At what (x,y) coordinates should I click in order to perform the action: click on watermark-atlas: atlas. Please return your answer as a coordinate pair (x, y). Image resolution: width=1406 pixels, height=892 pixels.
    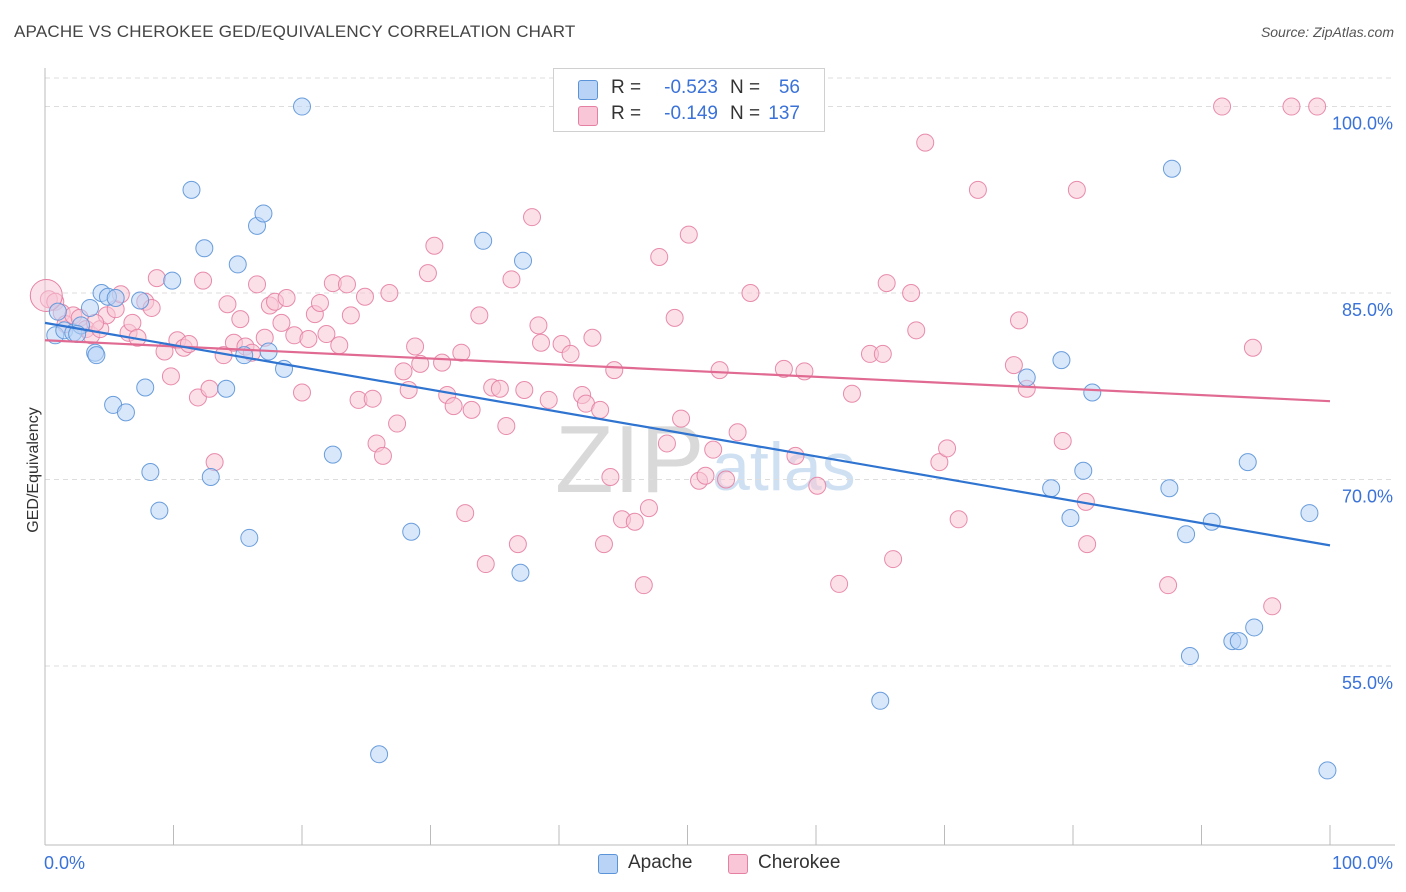
    Looking at the image, I should click on (784, 467).